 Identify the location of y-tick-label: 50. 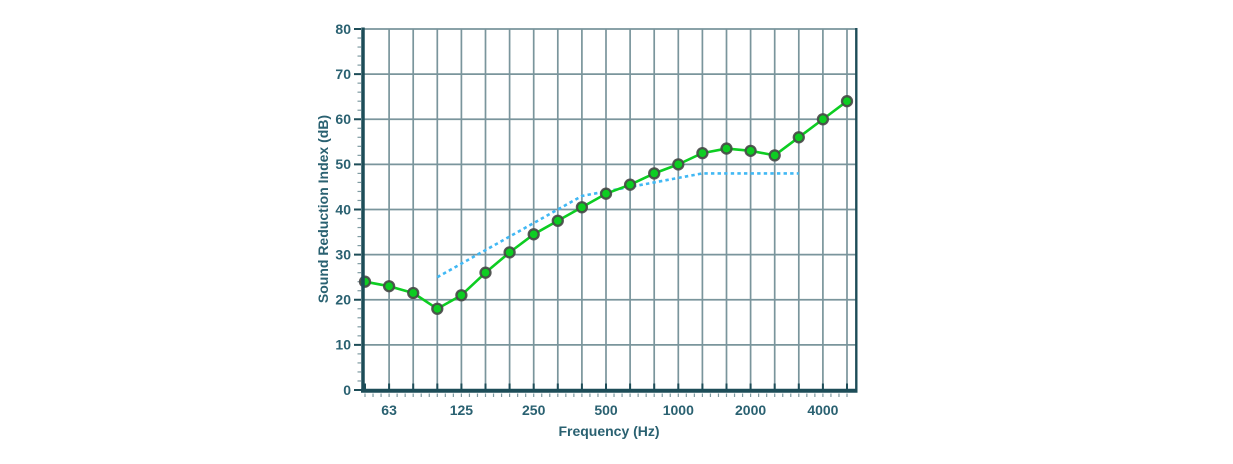
(343, 164).